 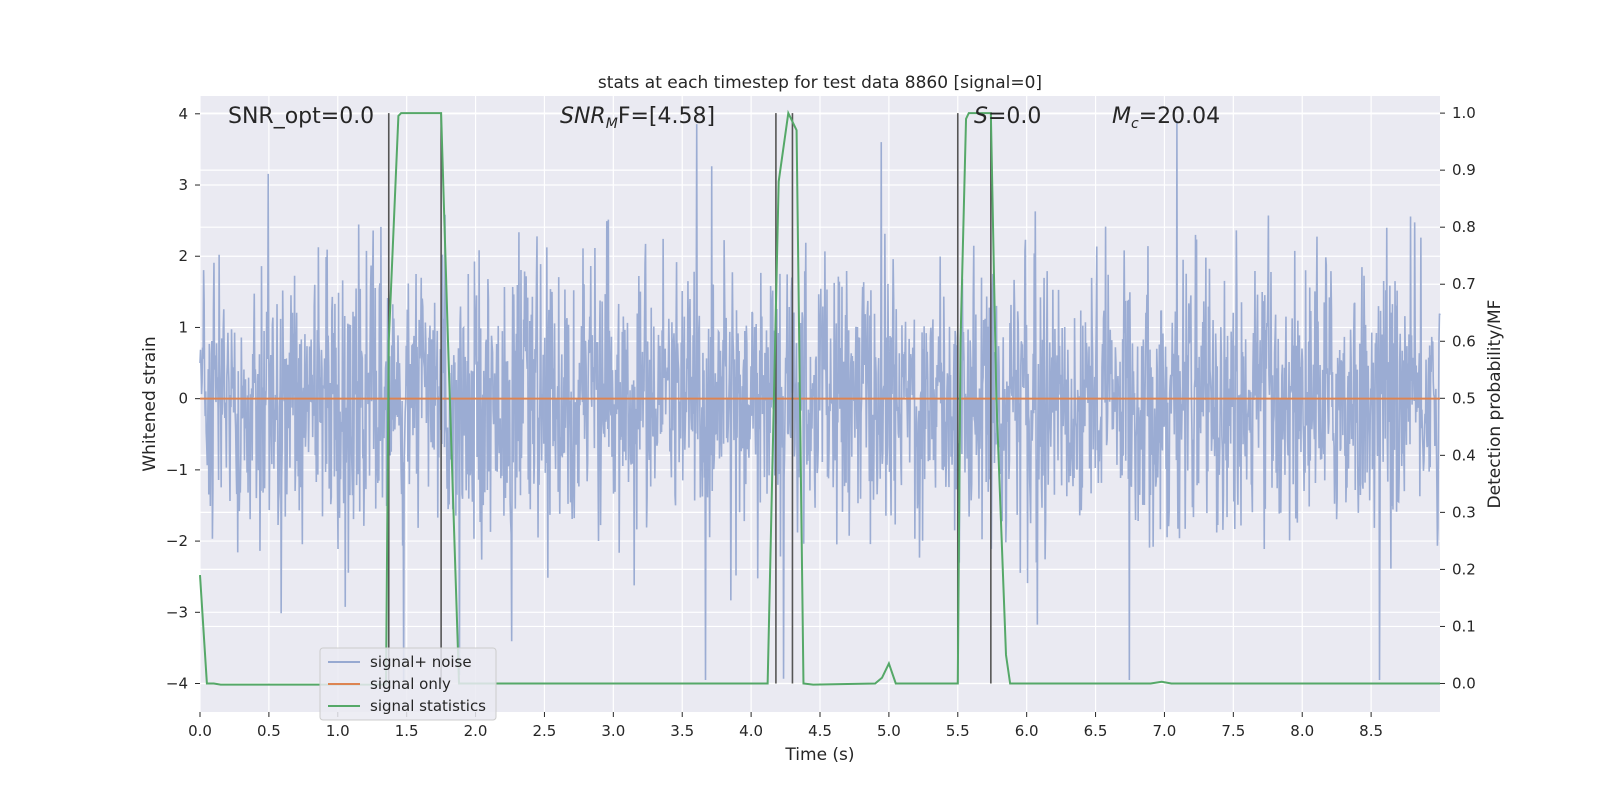 I want to click on y-right-tick-label: 0.2, so click(x=1464, y=569).